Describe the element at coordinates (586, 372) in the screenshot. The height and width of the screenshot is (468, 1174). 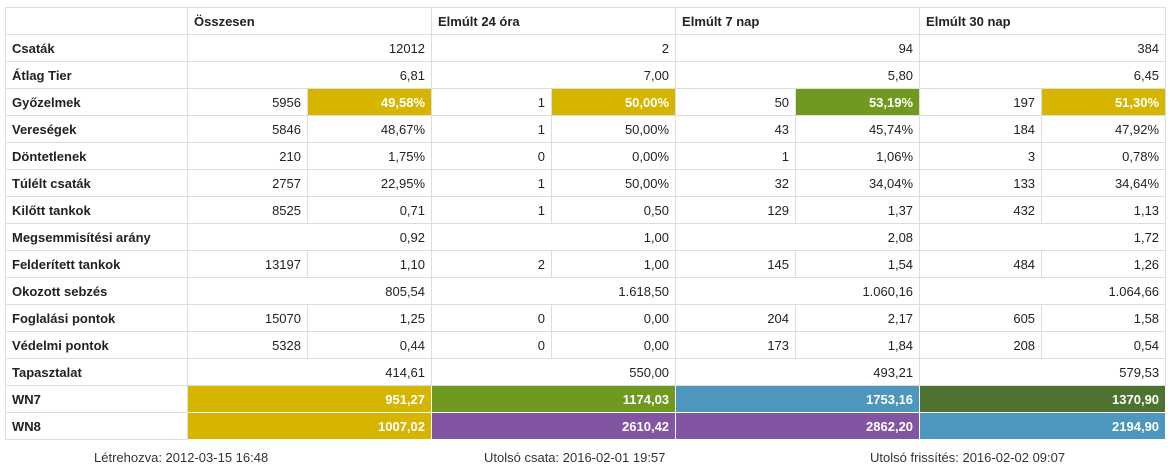
I see `row-tapasztalat: Tapasztalat 414,61 550,00 493,21 579,53` at that location.